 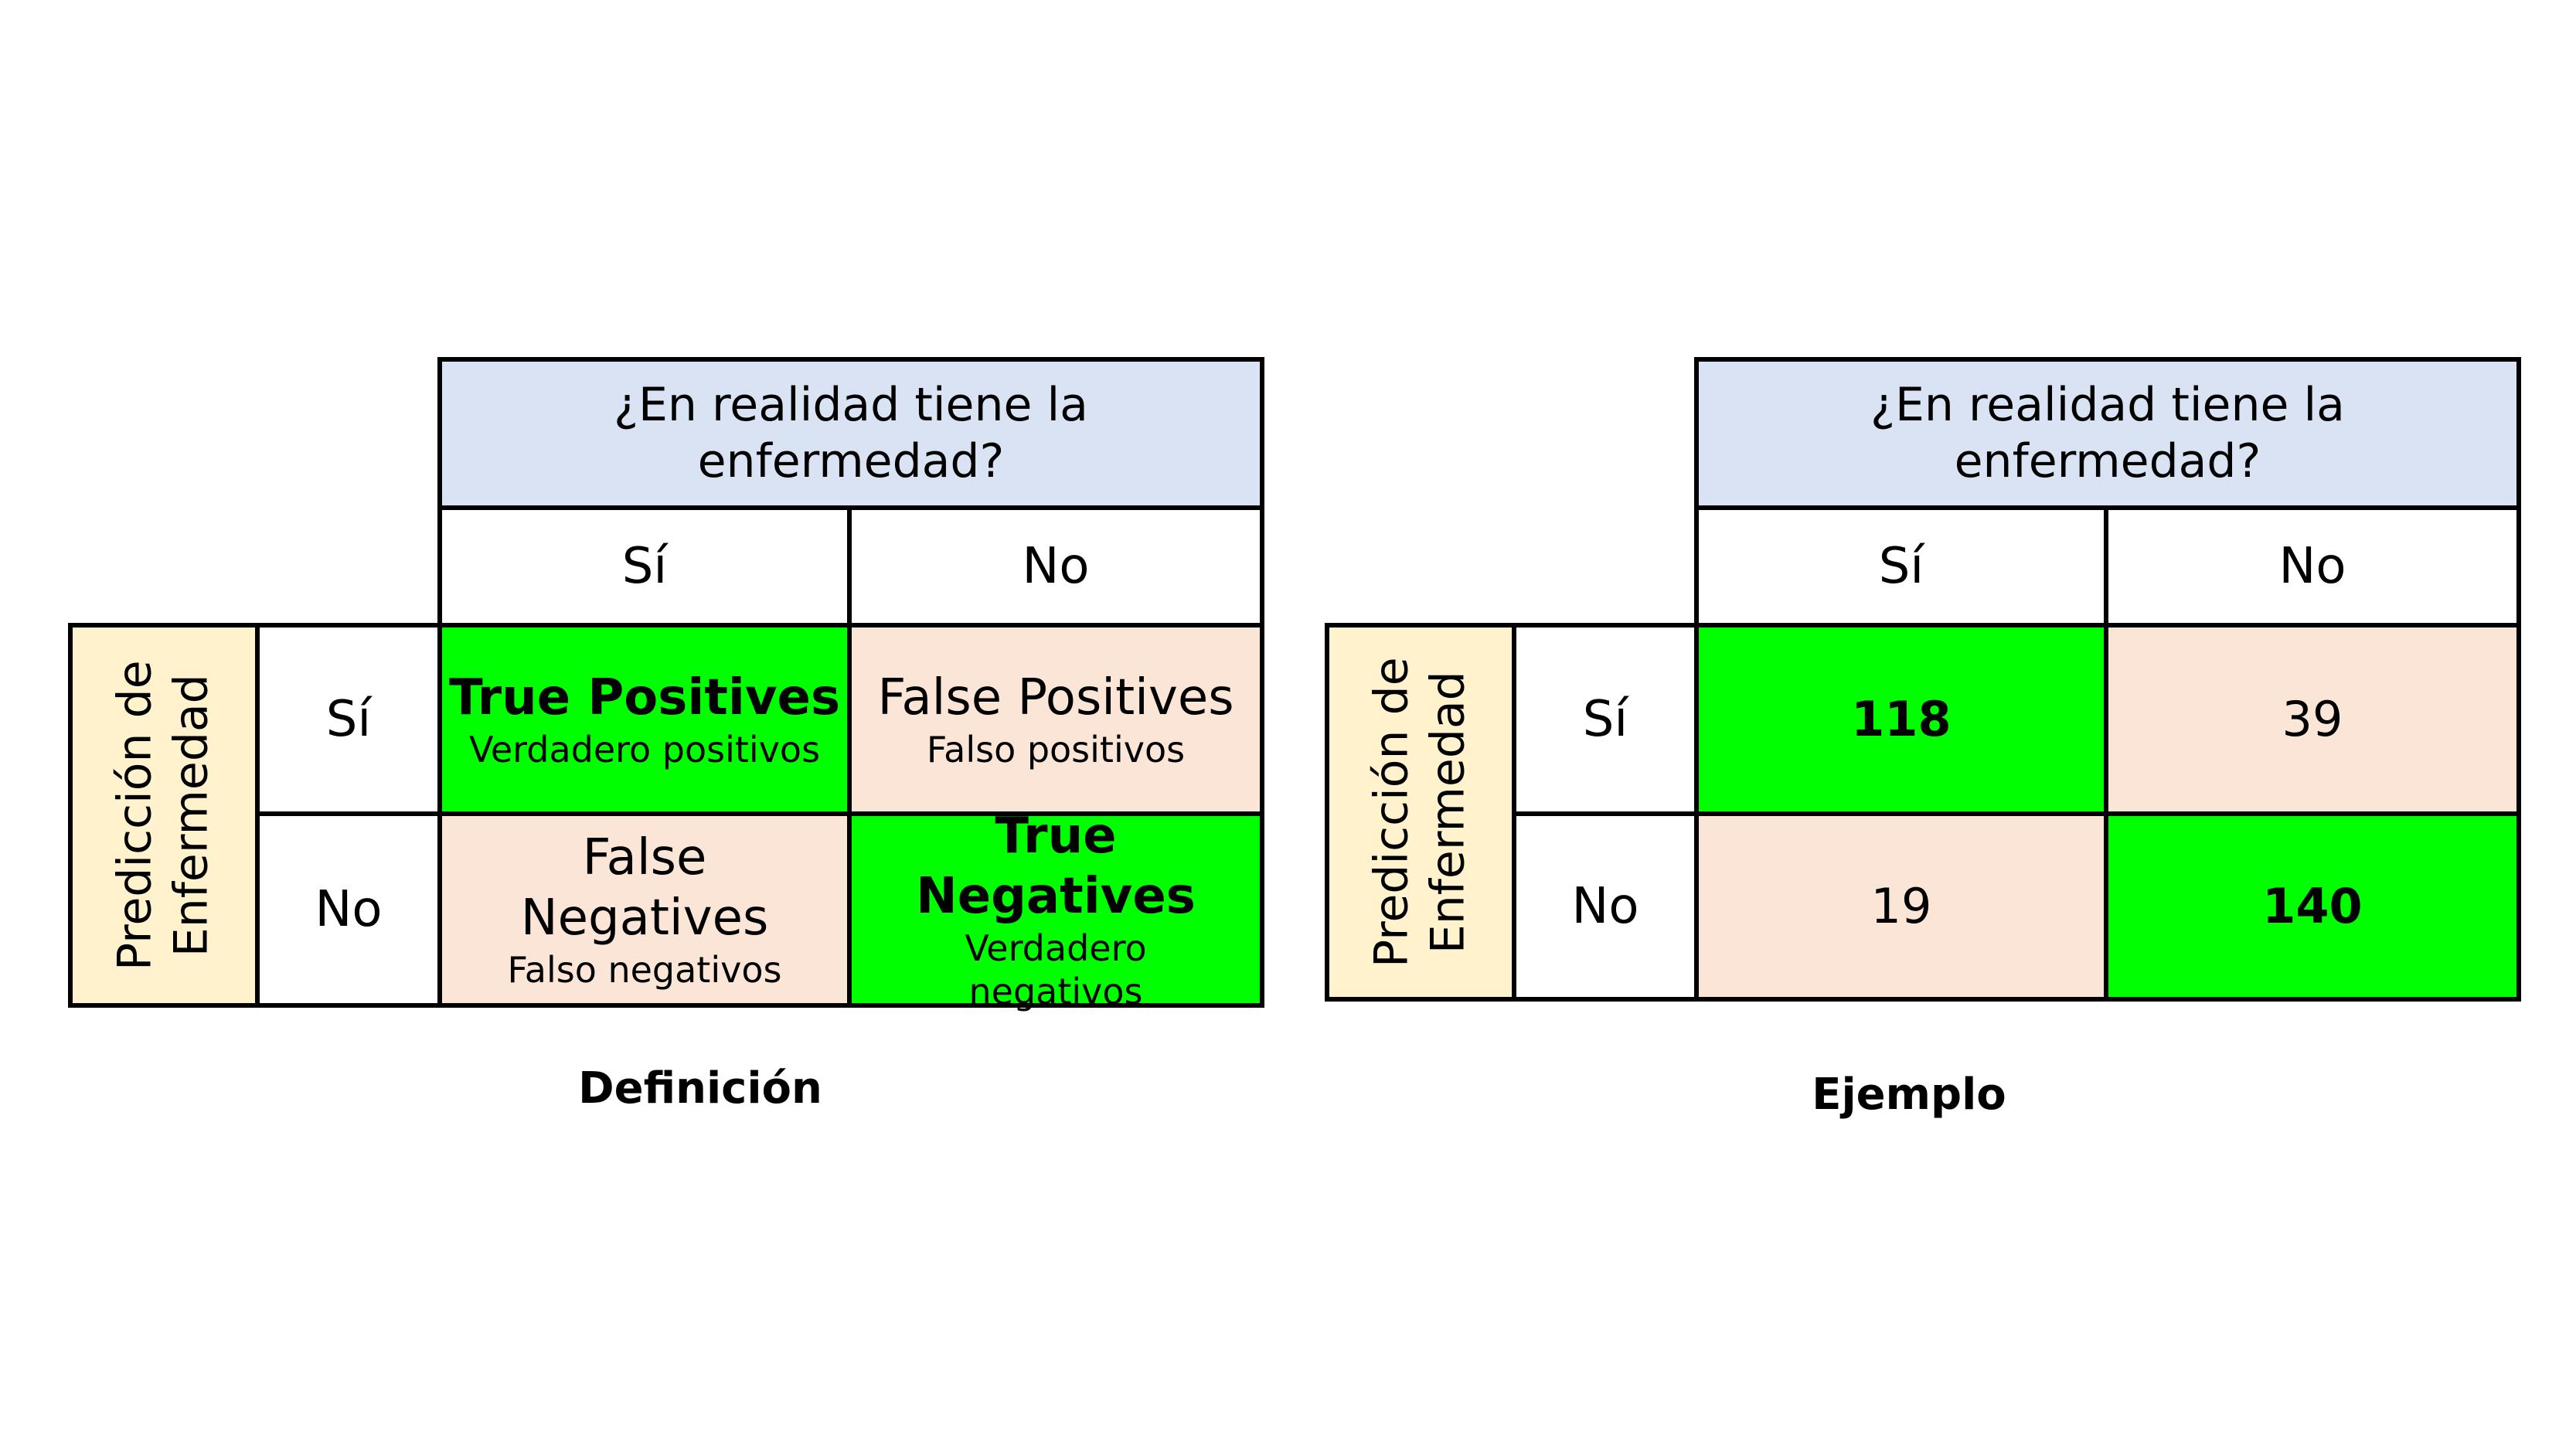 What do you see at coordinates (644, 971) in the screenshot?
I see `fn-subtitle: Falso negativos` at bounding box center [644, 971].